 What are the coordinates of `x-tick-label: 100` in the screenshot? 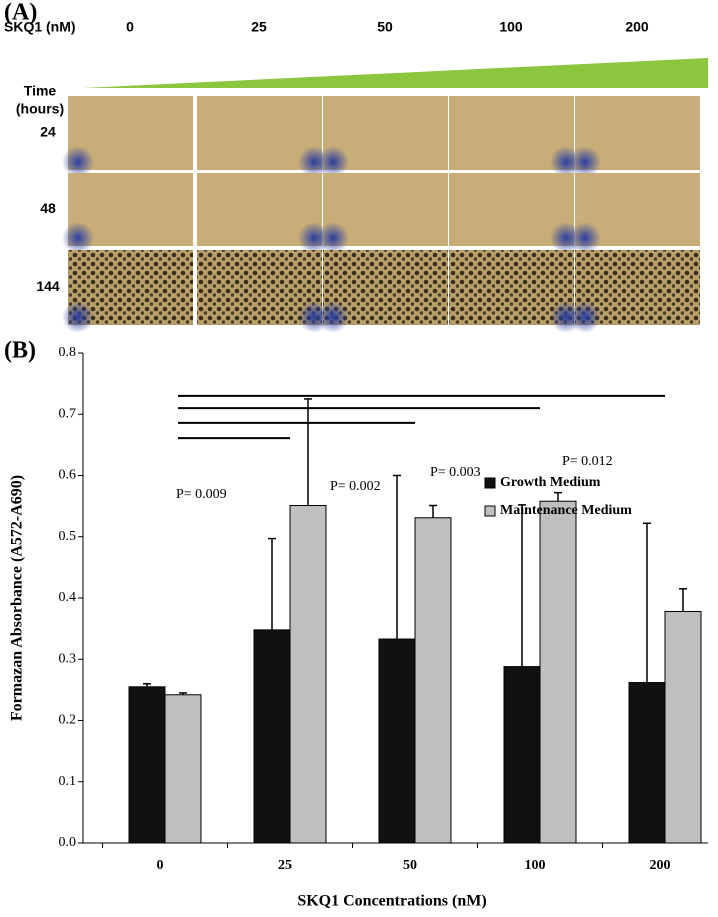 It's located at (535, 865).